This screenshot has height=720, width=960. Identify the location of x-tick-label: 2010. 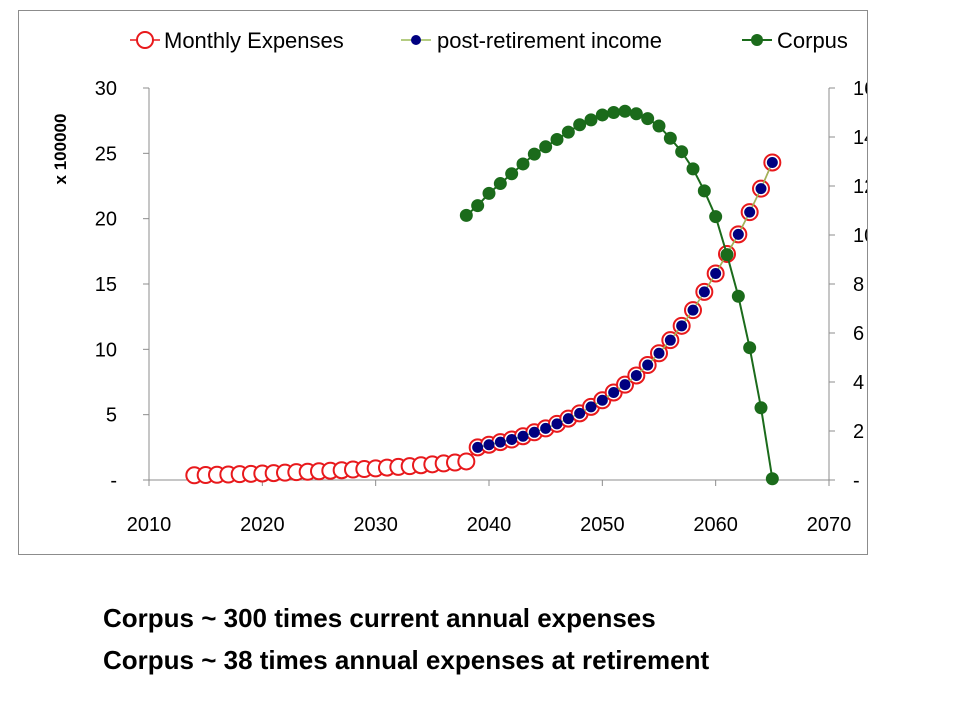
(149, 525).